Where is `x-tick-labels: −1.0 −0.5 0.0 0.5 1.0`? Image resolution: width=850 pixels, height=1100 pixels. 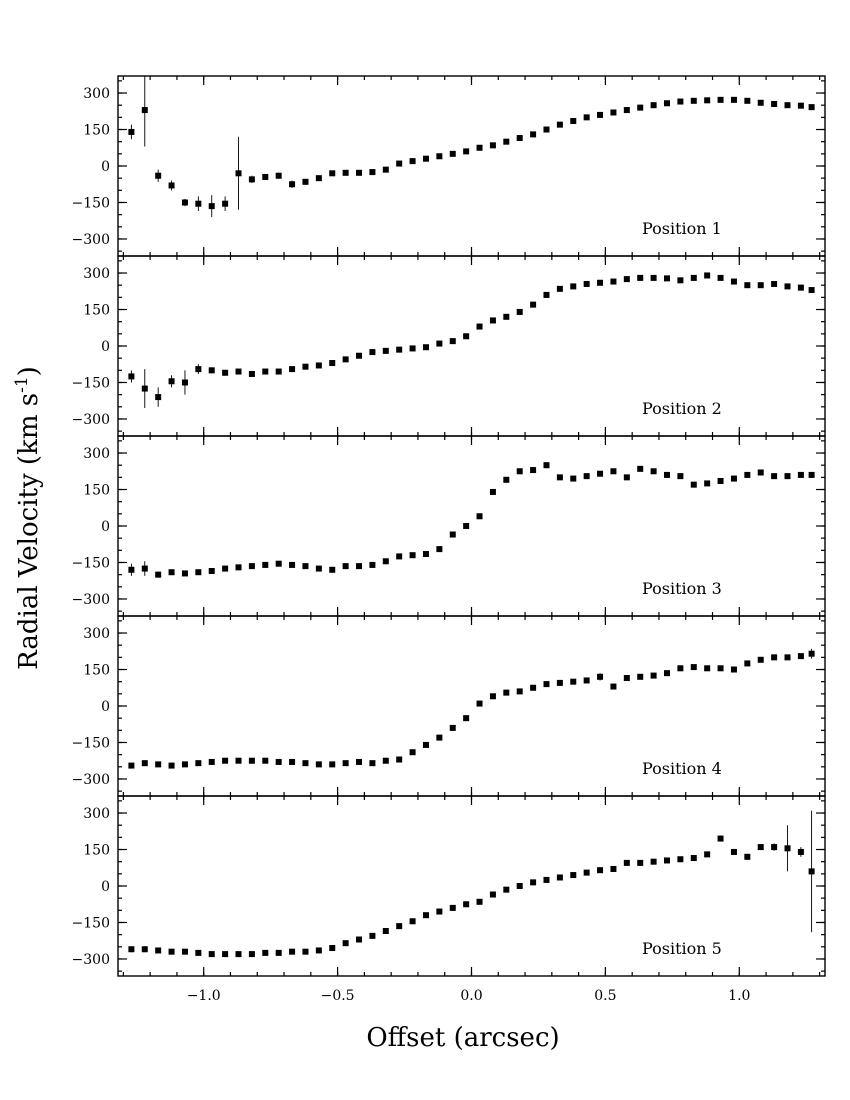 x-tick-labels: −1.0 −0.5 0.0 0.5 1.0 is located at coordinates (469, 996).